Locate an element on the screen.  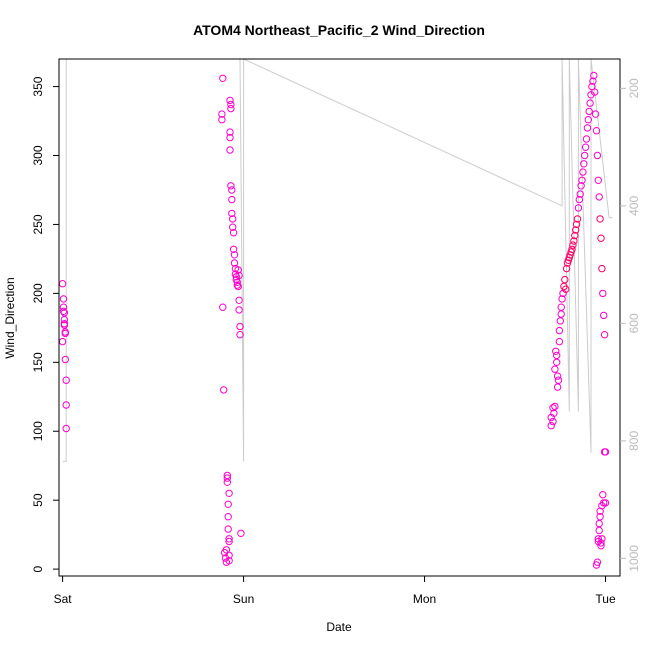
chart-title: ATOM4 Northeast_Pacific_2 Wind_Direction is located at coordinates (339, 30).